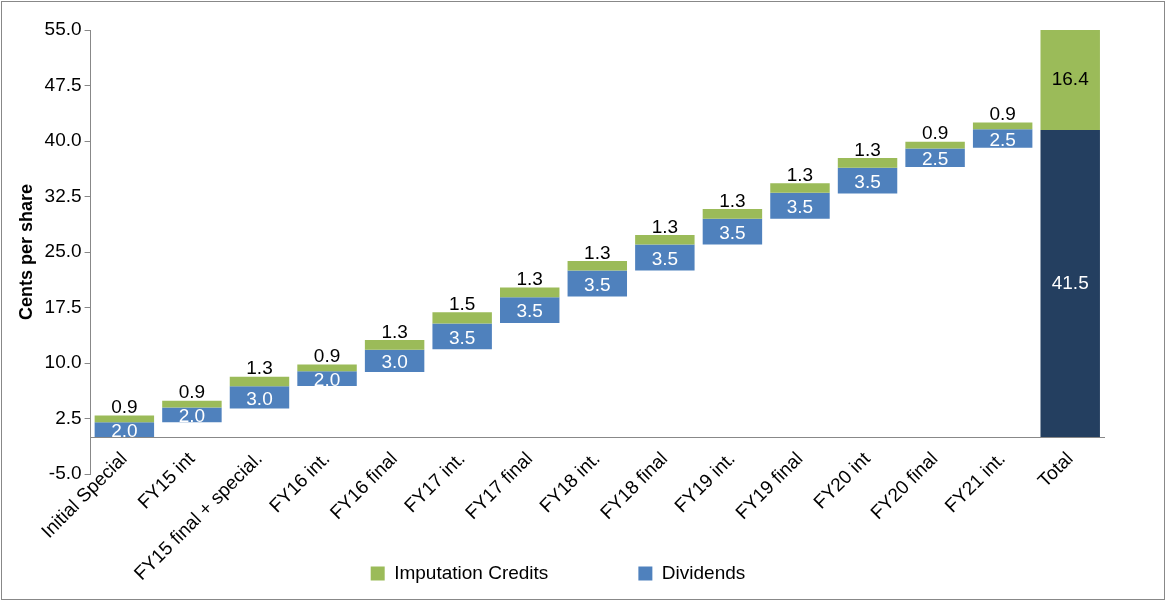  I want to click on y-axis-title: Cents per share, so click(25, 252).